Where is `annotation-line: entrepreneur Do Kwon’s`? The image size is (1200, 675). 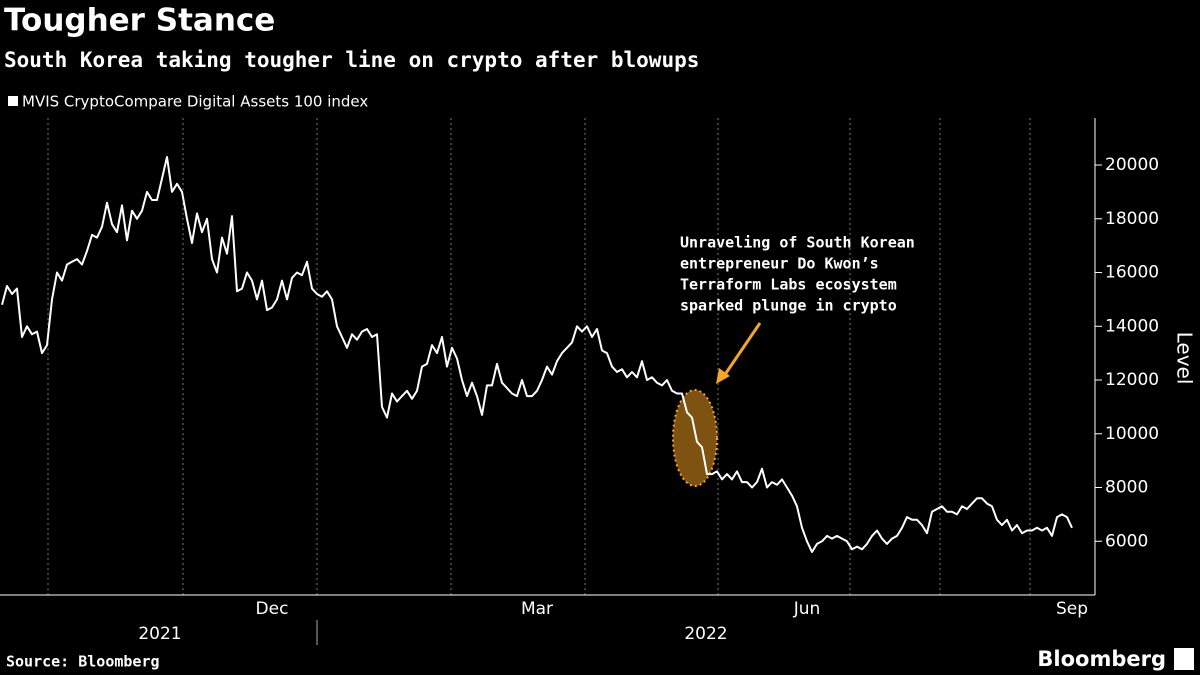
annotation-line: entrepreneur Do Kwon’s is located at coordinates (779, 264).